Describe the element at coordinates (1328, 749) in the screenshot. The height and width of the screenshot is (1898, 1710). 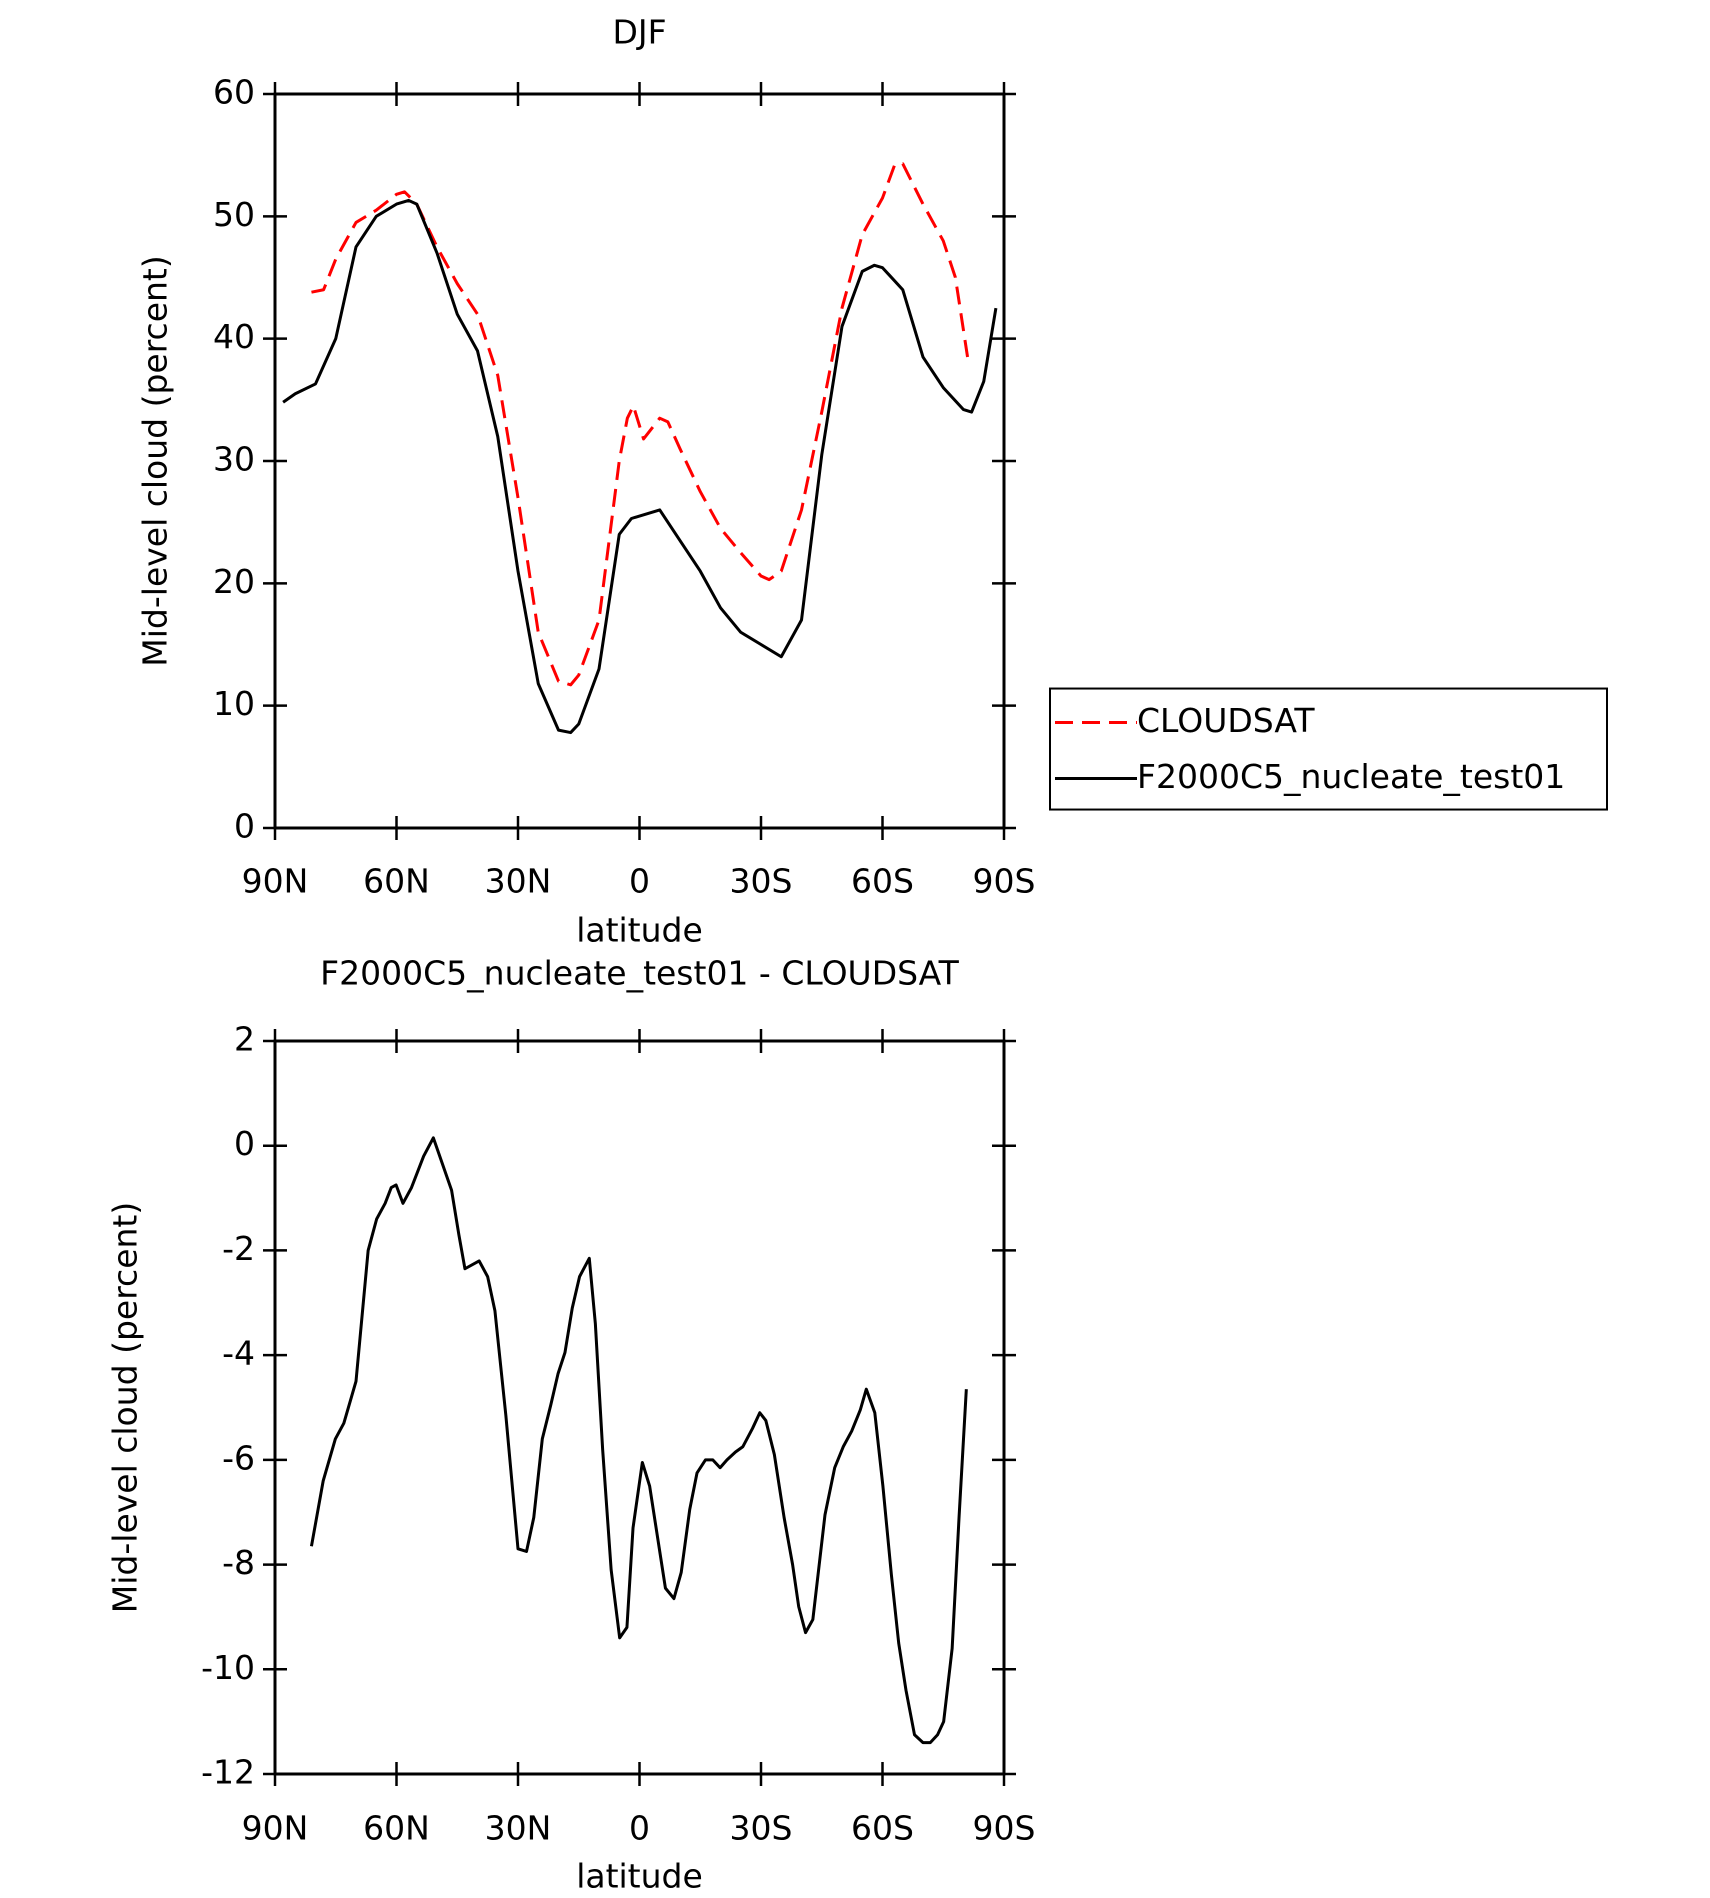
I see `legend-box` at that location.